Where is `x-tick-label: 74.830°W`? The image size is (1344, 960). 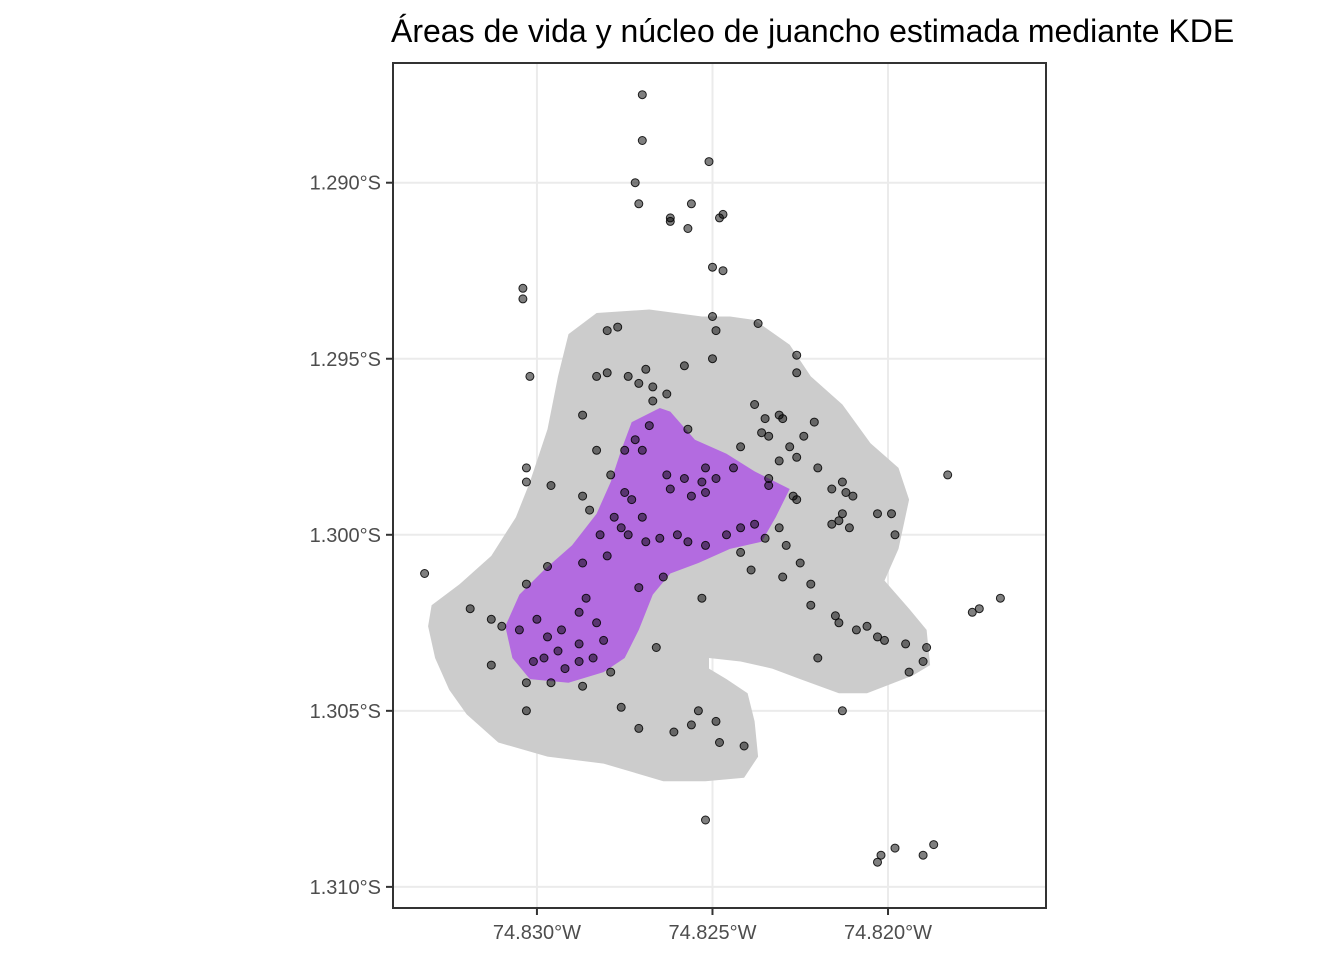
x-tick-label: 74.830°W is located at coordinates (537, 933).